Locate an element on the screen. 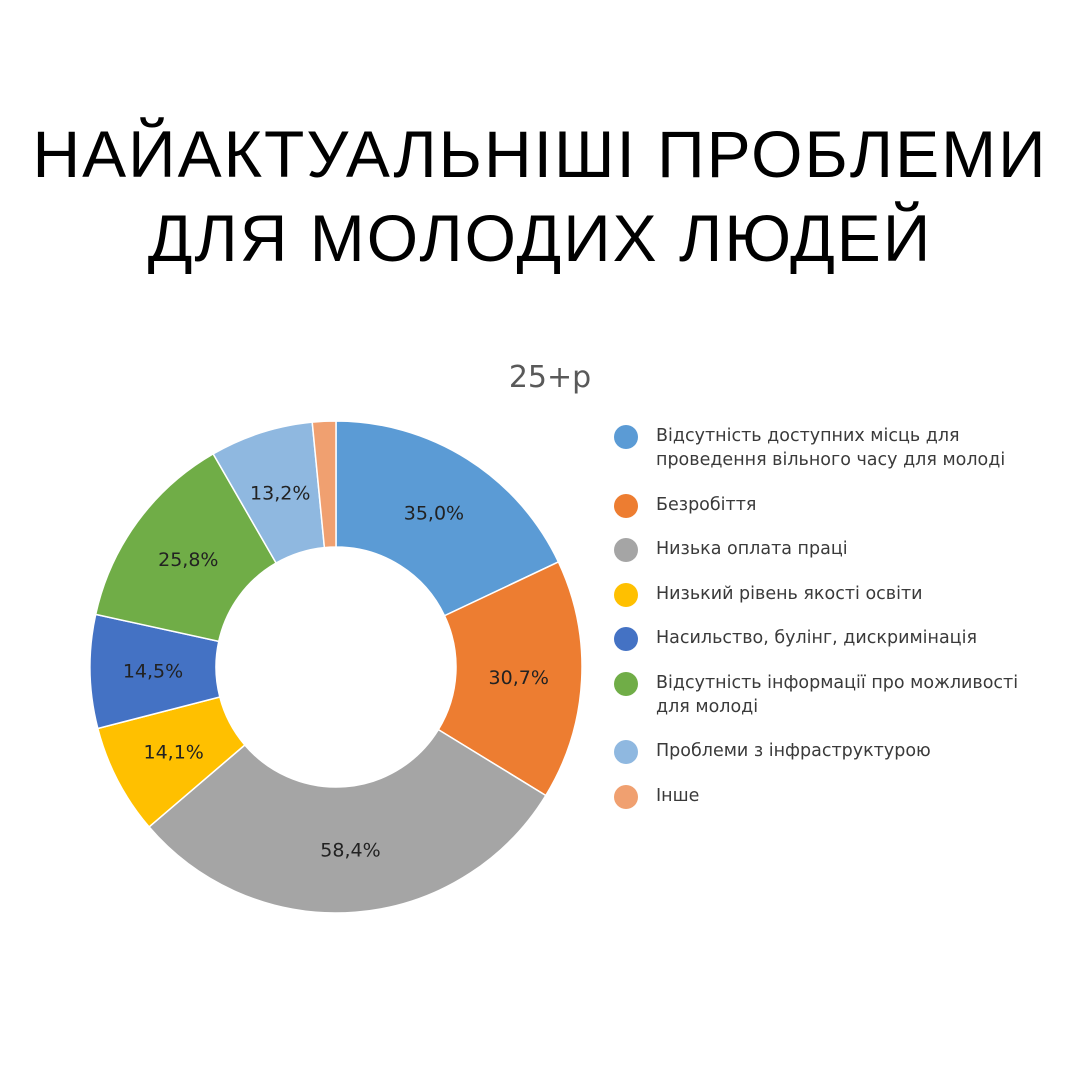  data-label: 14,1% is located at coordinates (174, 753).